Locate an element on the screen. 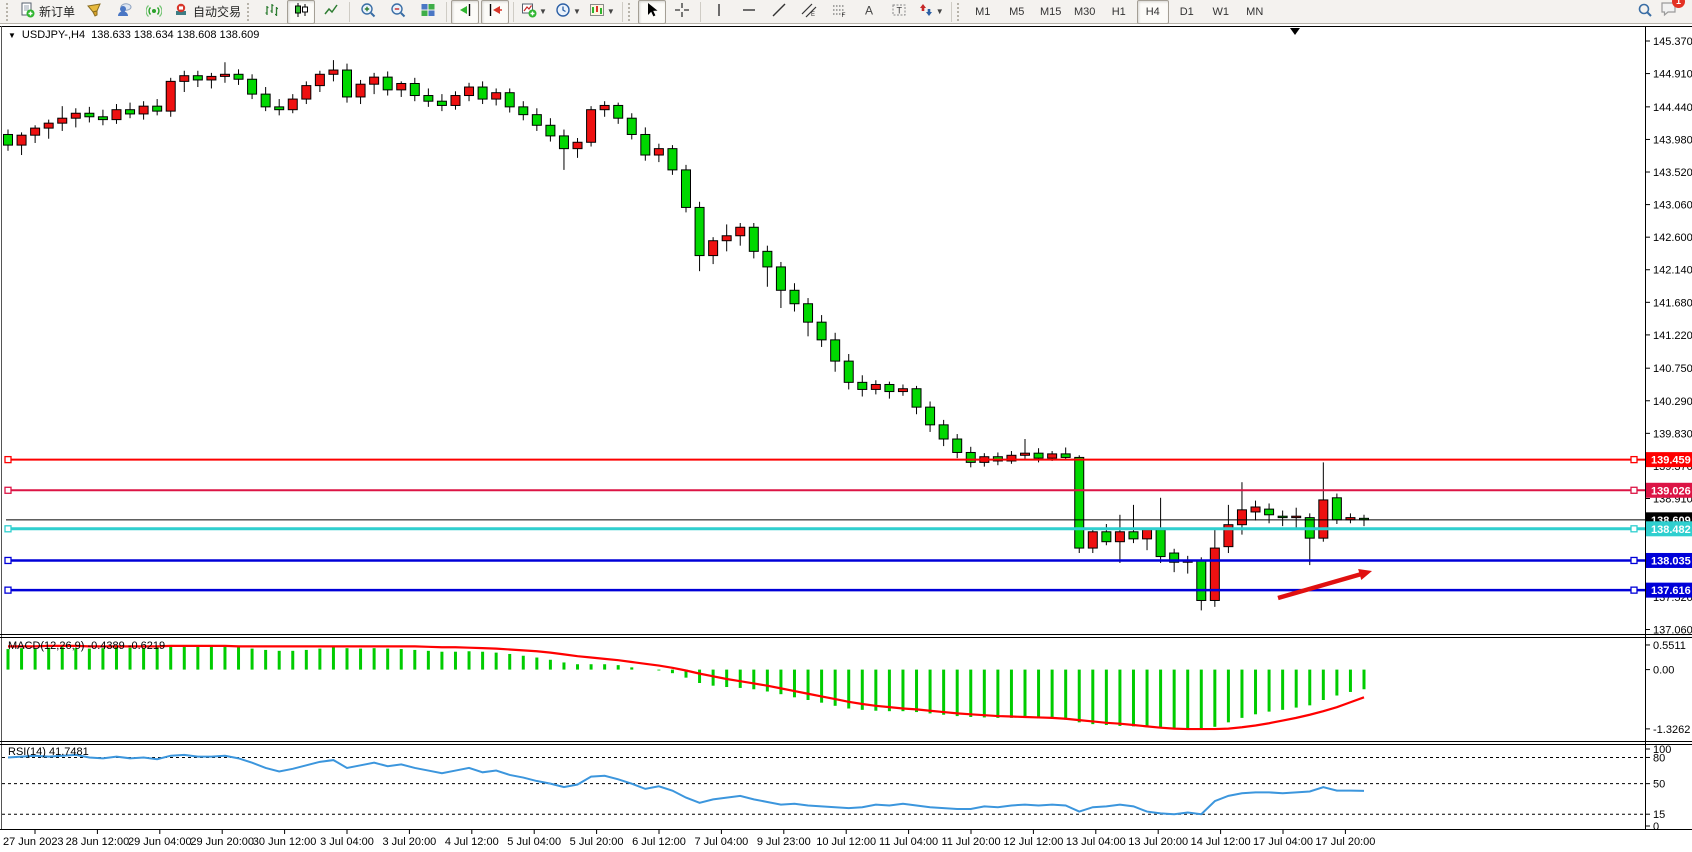  svg-text: 14 Jul 12:00 is located at coordinates (1221, 842).